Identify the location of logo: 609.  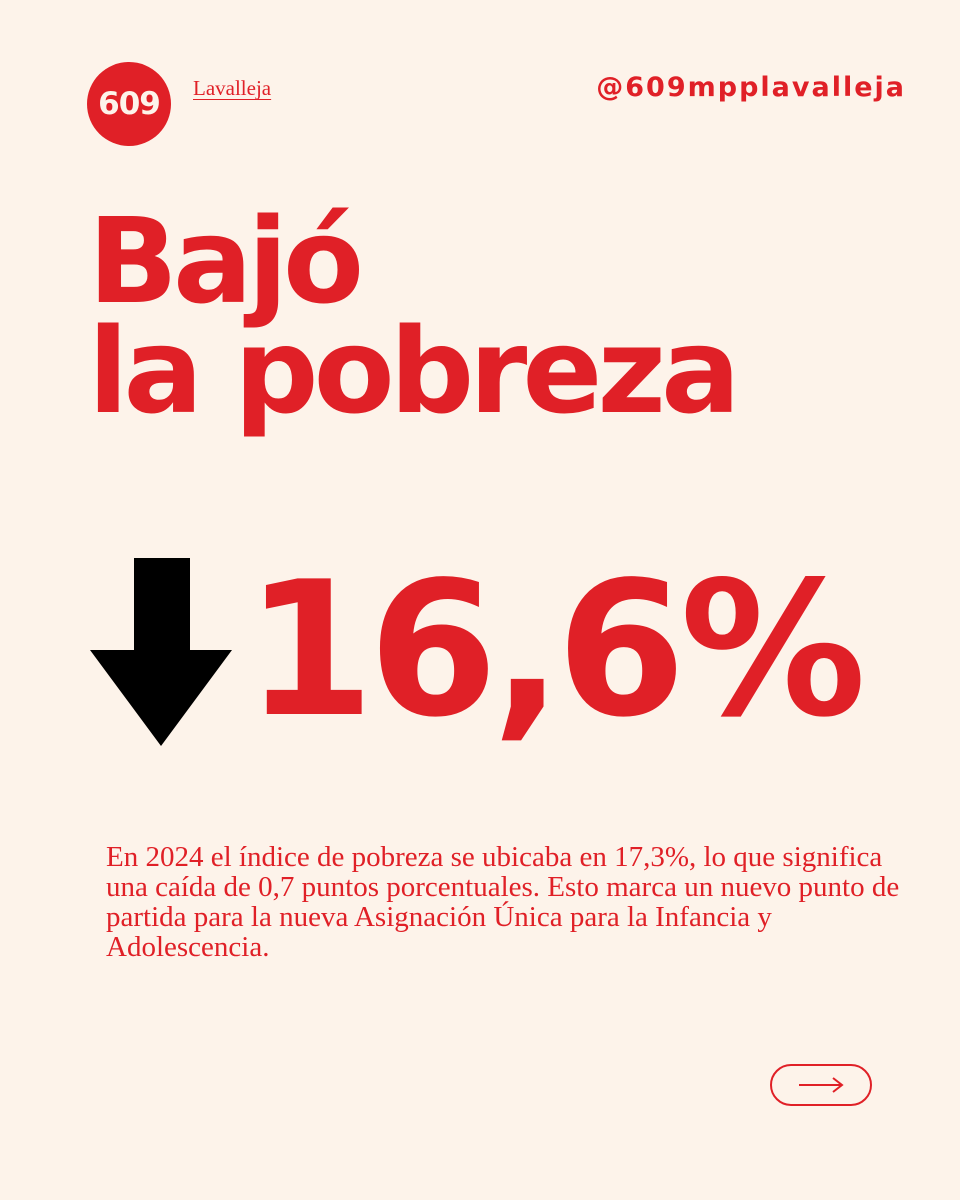
(129, 104).